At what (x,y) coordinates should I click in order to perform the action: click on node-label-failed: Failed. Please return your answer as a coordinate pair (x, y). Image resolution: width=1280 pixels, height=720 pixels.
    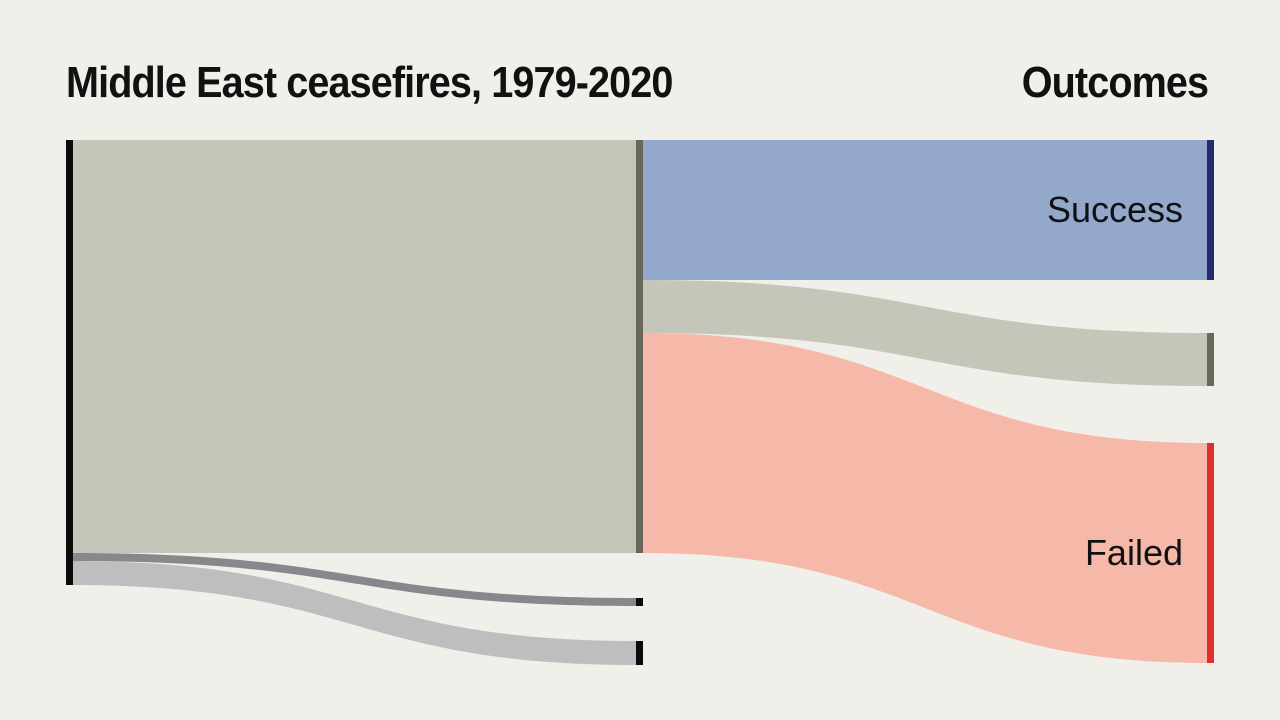
    Looking at the image, I should click on (1134, 552).